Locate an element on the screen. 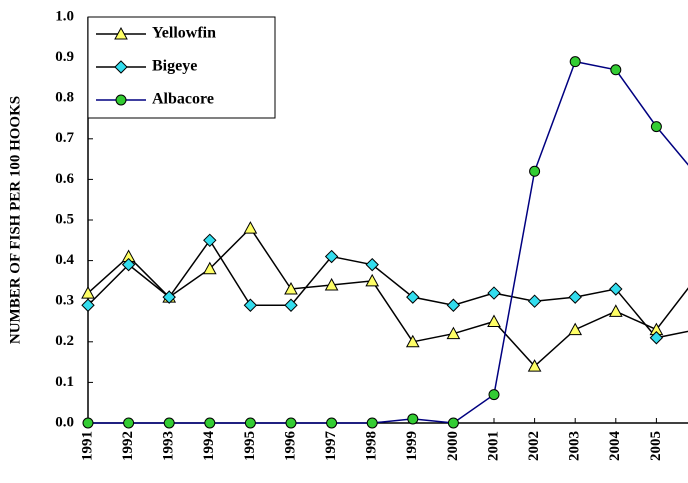 This screenshot has height=483, width=688. x-tick-label: 2003 is located at coordinates (575, 446).